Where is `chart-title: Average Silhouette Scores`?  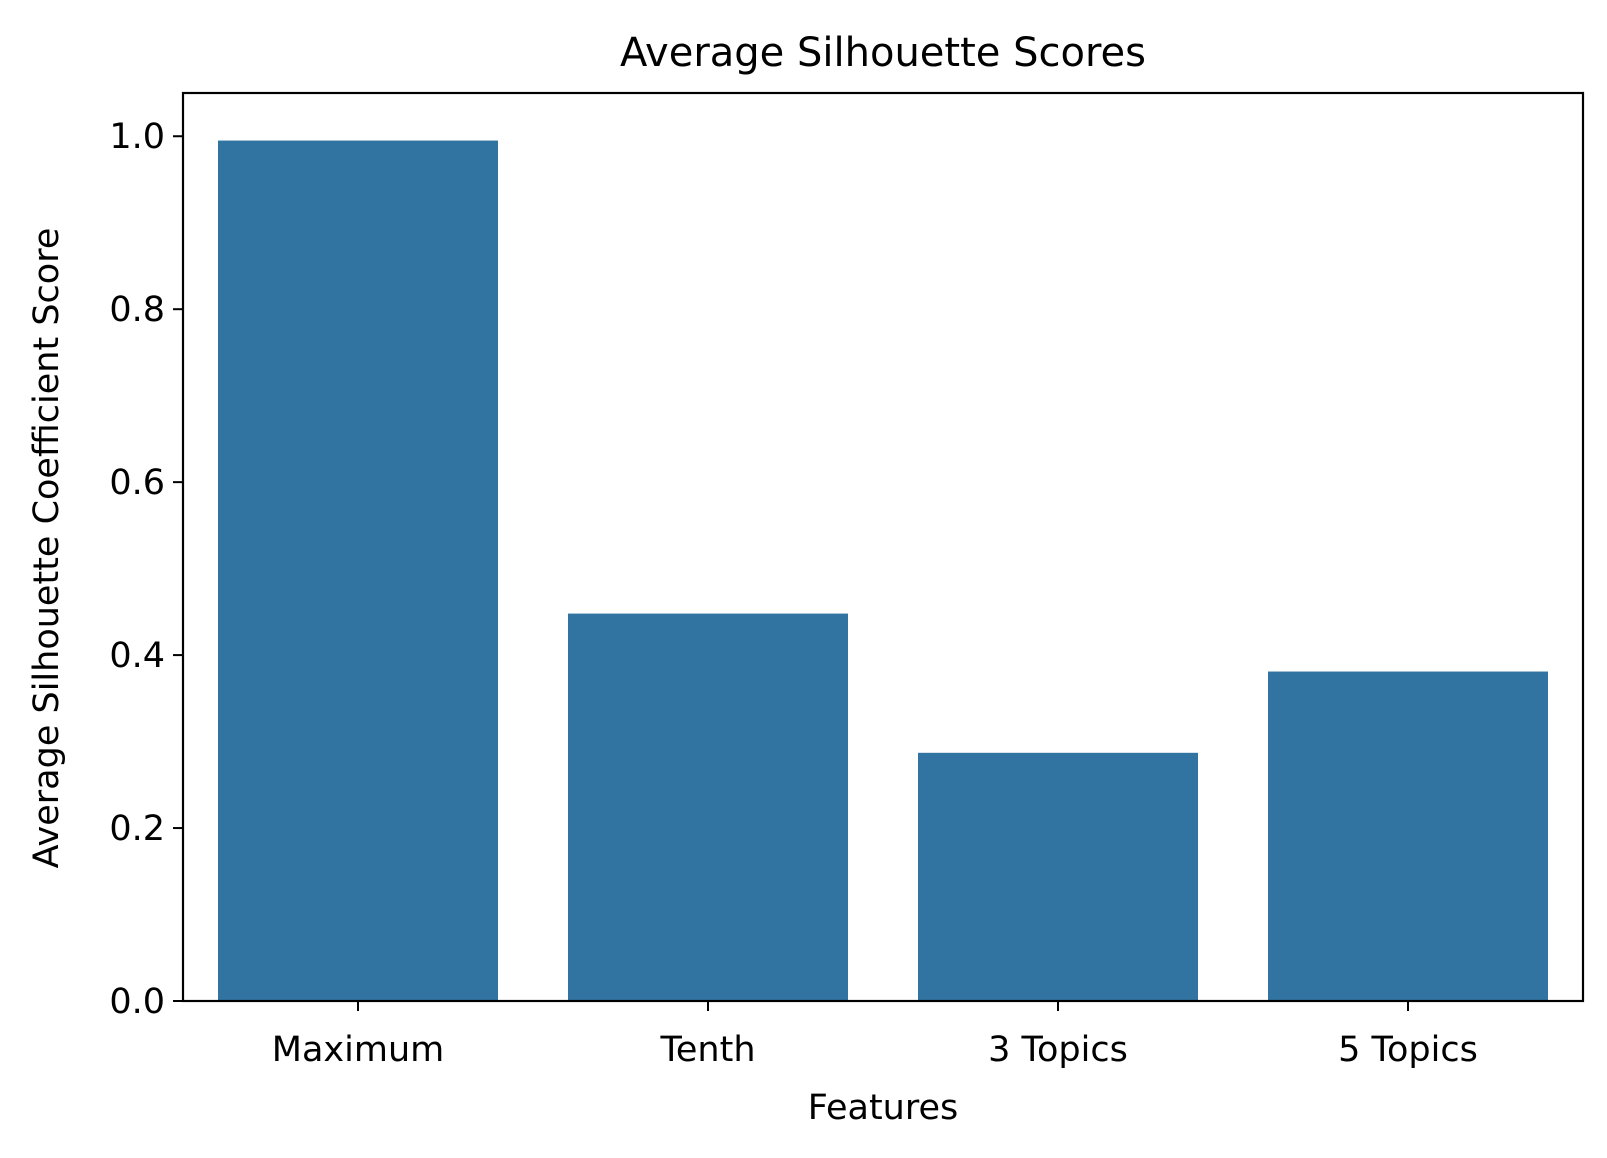 chart-title: Average Silhouette Scores is located at coordinates (883, 53).